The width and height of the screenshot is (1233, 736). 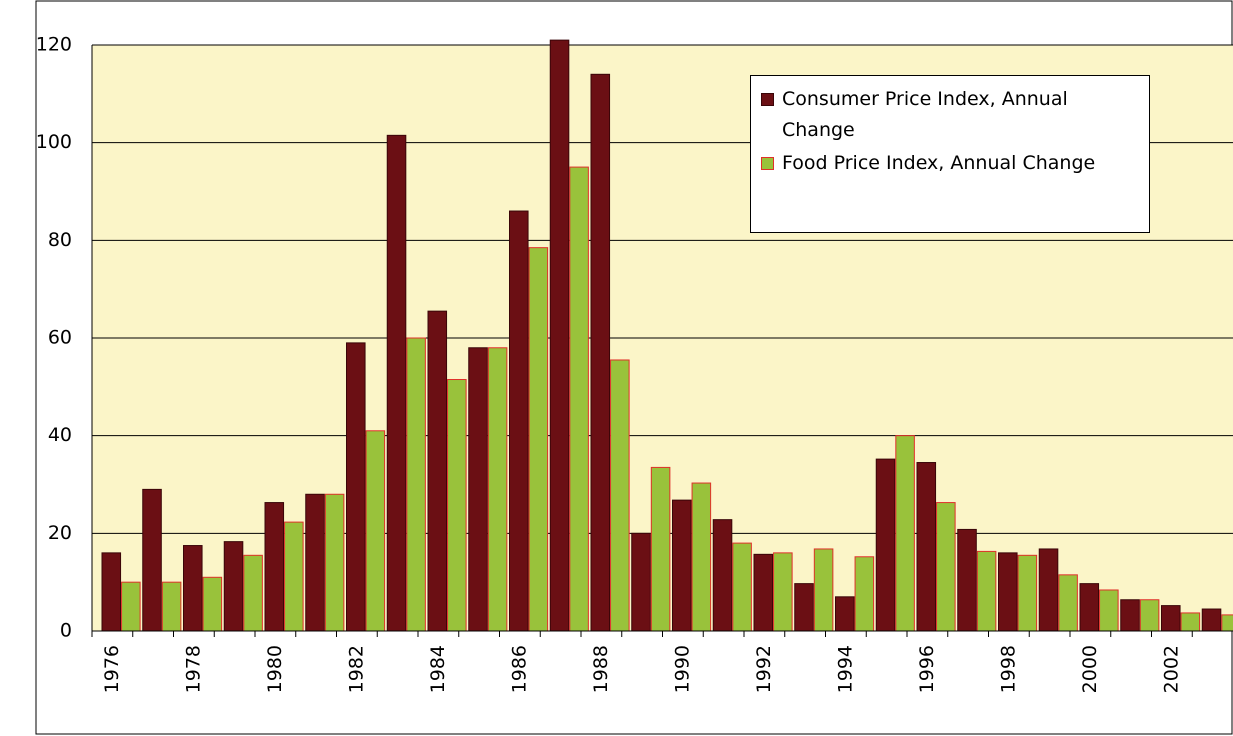 What do you see at coordinates (66, 631) in the screenshot?
I see `y-tick-label: 0` at bounding box center [66, 631].